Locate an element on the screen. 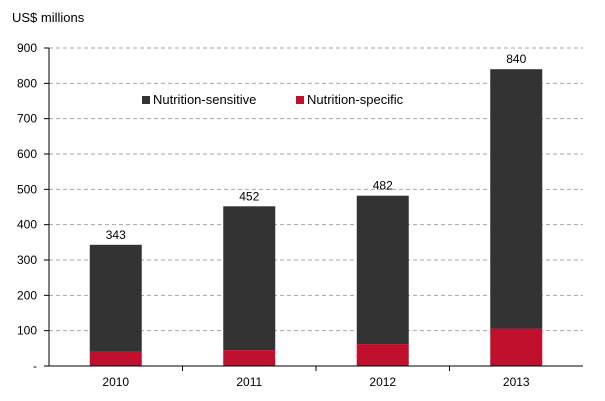 This screenshot has height=401, width=605. y-tick-label: 800 is located at coordinates (27, 83).